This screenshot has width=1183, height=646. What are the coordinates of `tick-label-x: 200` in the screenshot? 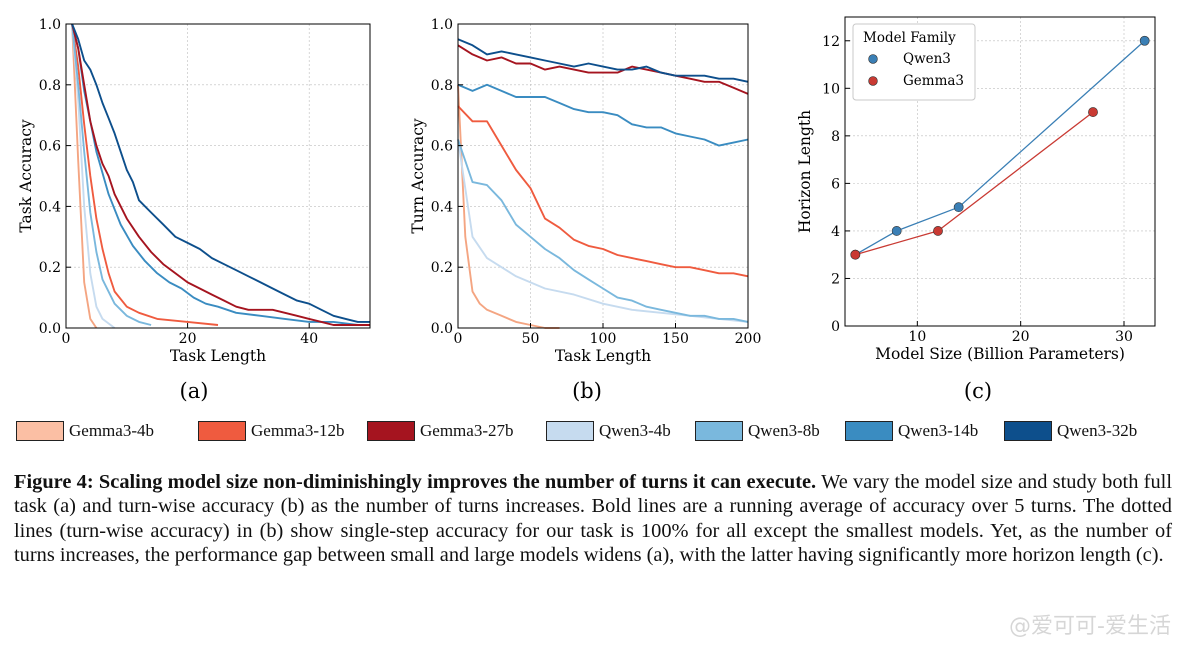 It's located at (748, 339).